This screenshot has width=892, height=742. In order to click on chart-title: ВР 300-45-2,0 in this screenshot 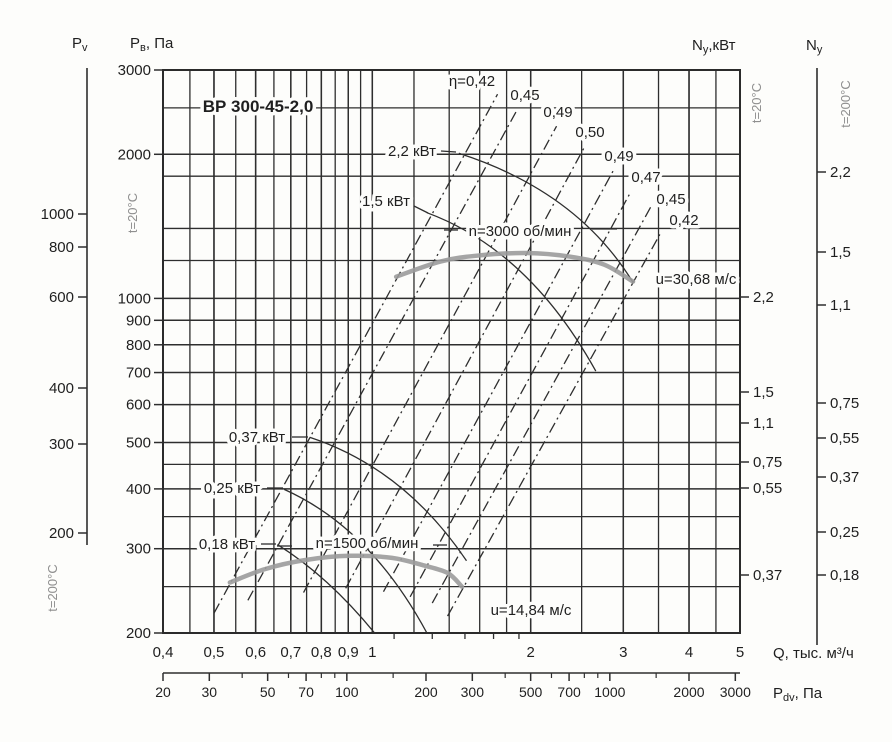, I will do `click(258, 106)`.